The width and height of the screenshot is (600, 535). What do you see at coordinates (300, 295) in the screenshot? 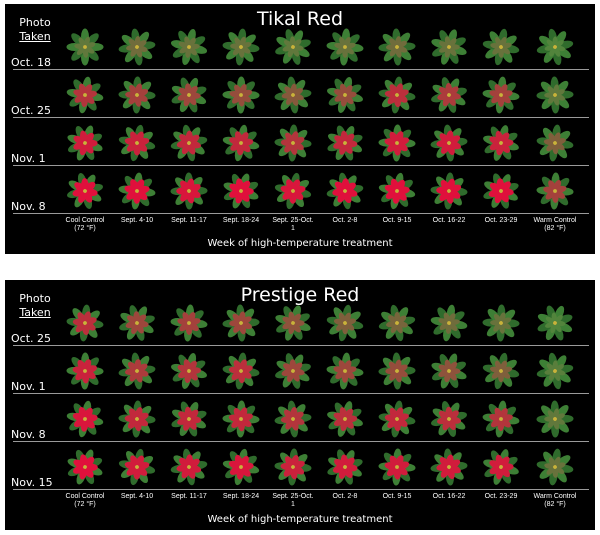
I see `panel-title: Prestige Red` at bounding box center [300, 295].